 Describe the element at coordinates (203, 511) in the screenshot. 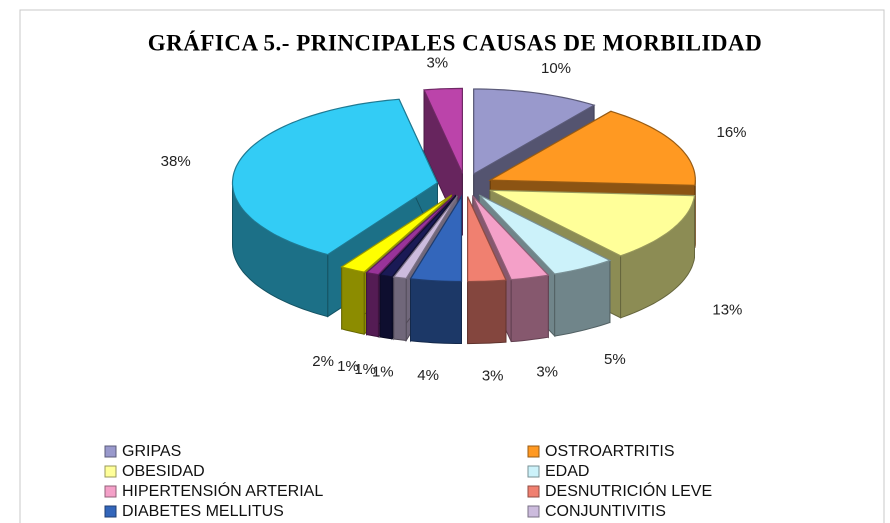

I see `legend-label: DIABETES MELLITUS` at that location.